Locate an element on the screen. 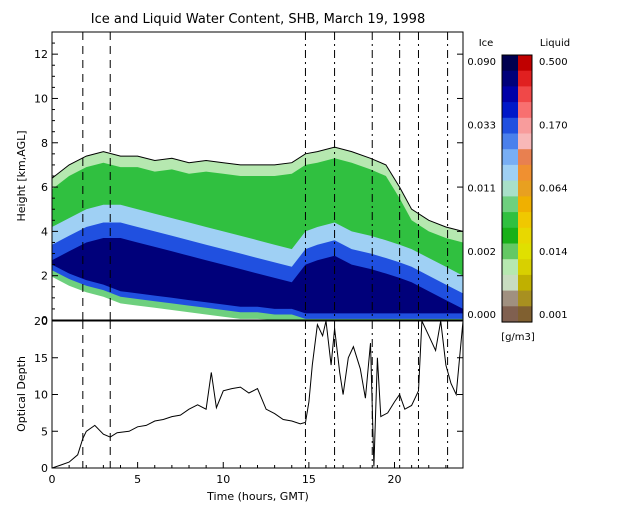 This screenshot has width=640, height=512. optical-depth-y-tick-label-0: 0 is located at coordinates (44, 468).